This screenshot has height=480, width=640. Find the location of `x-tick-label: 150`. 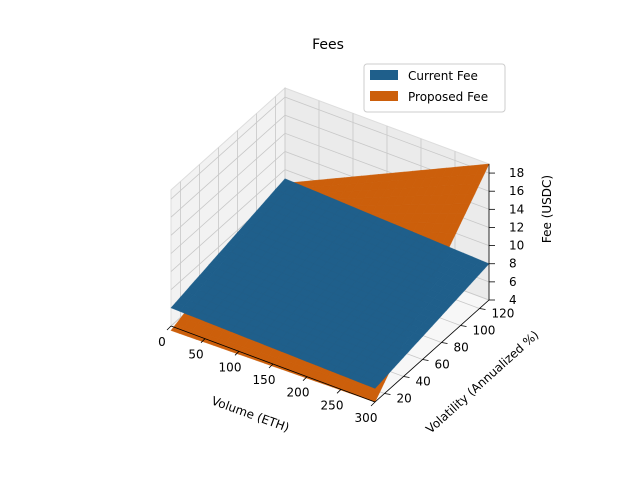

x-tick-label: 150 is located at coordinates (264, 380).